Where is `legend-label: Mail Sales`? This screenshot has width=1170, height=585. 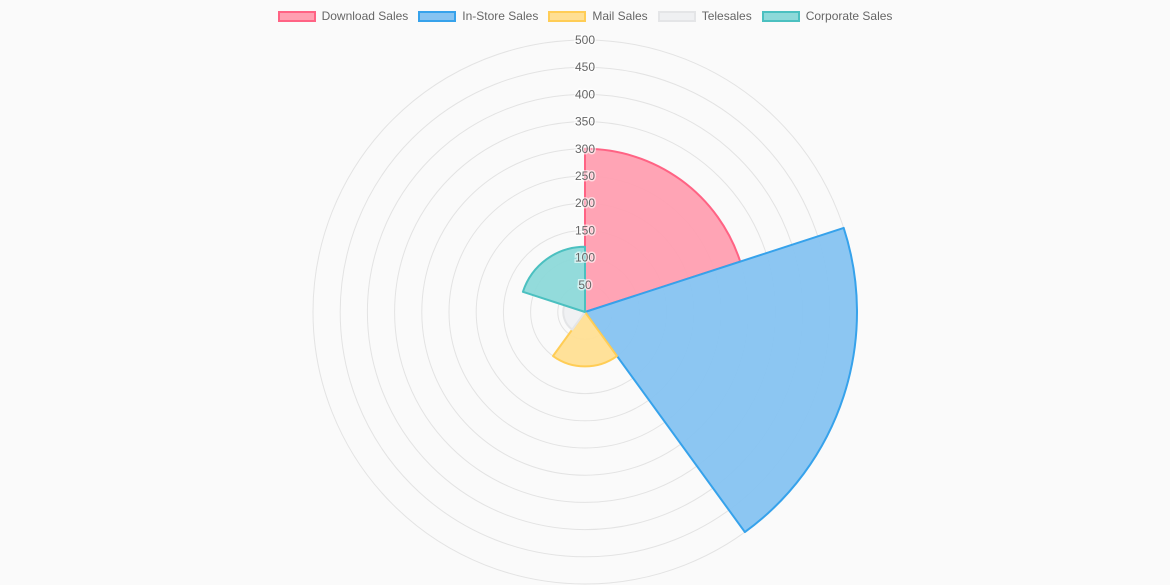
legend-label: Mail Sales is located at coordinates (620, 16).